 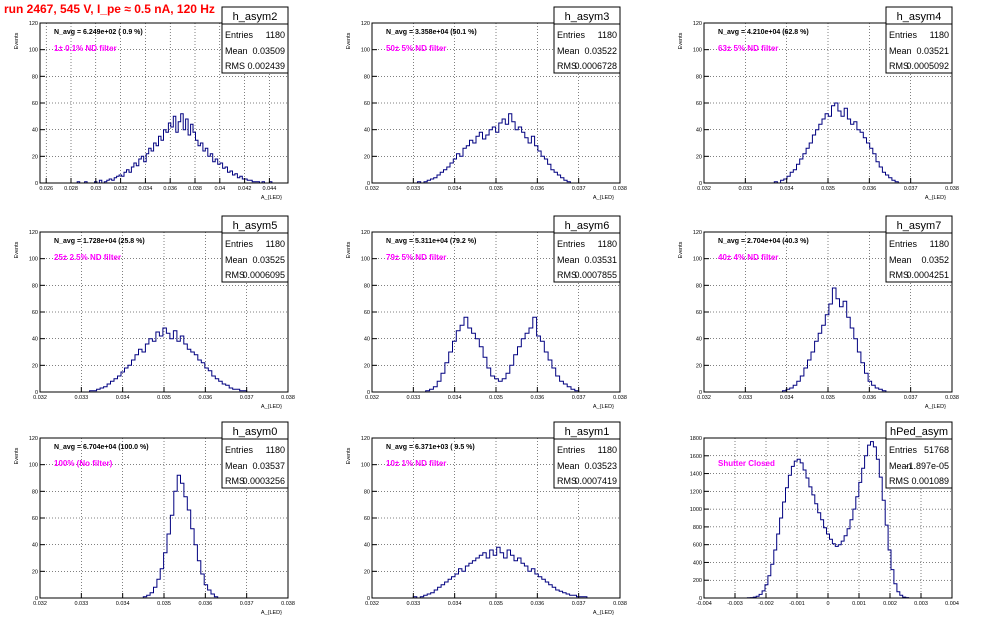 What do you see at coordinates (413, 398) in the screenshot?
I see `x-tick-label: 0.033` at bounding box center [413, 398].